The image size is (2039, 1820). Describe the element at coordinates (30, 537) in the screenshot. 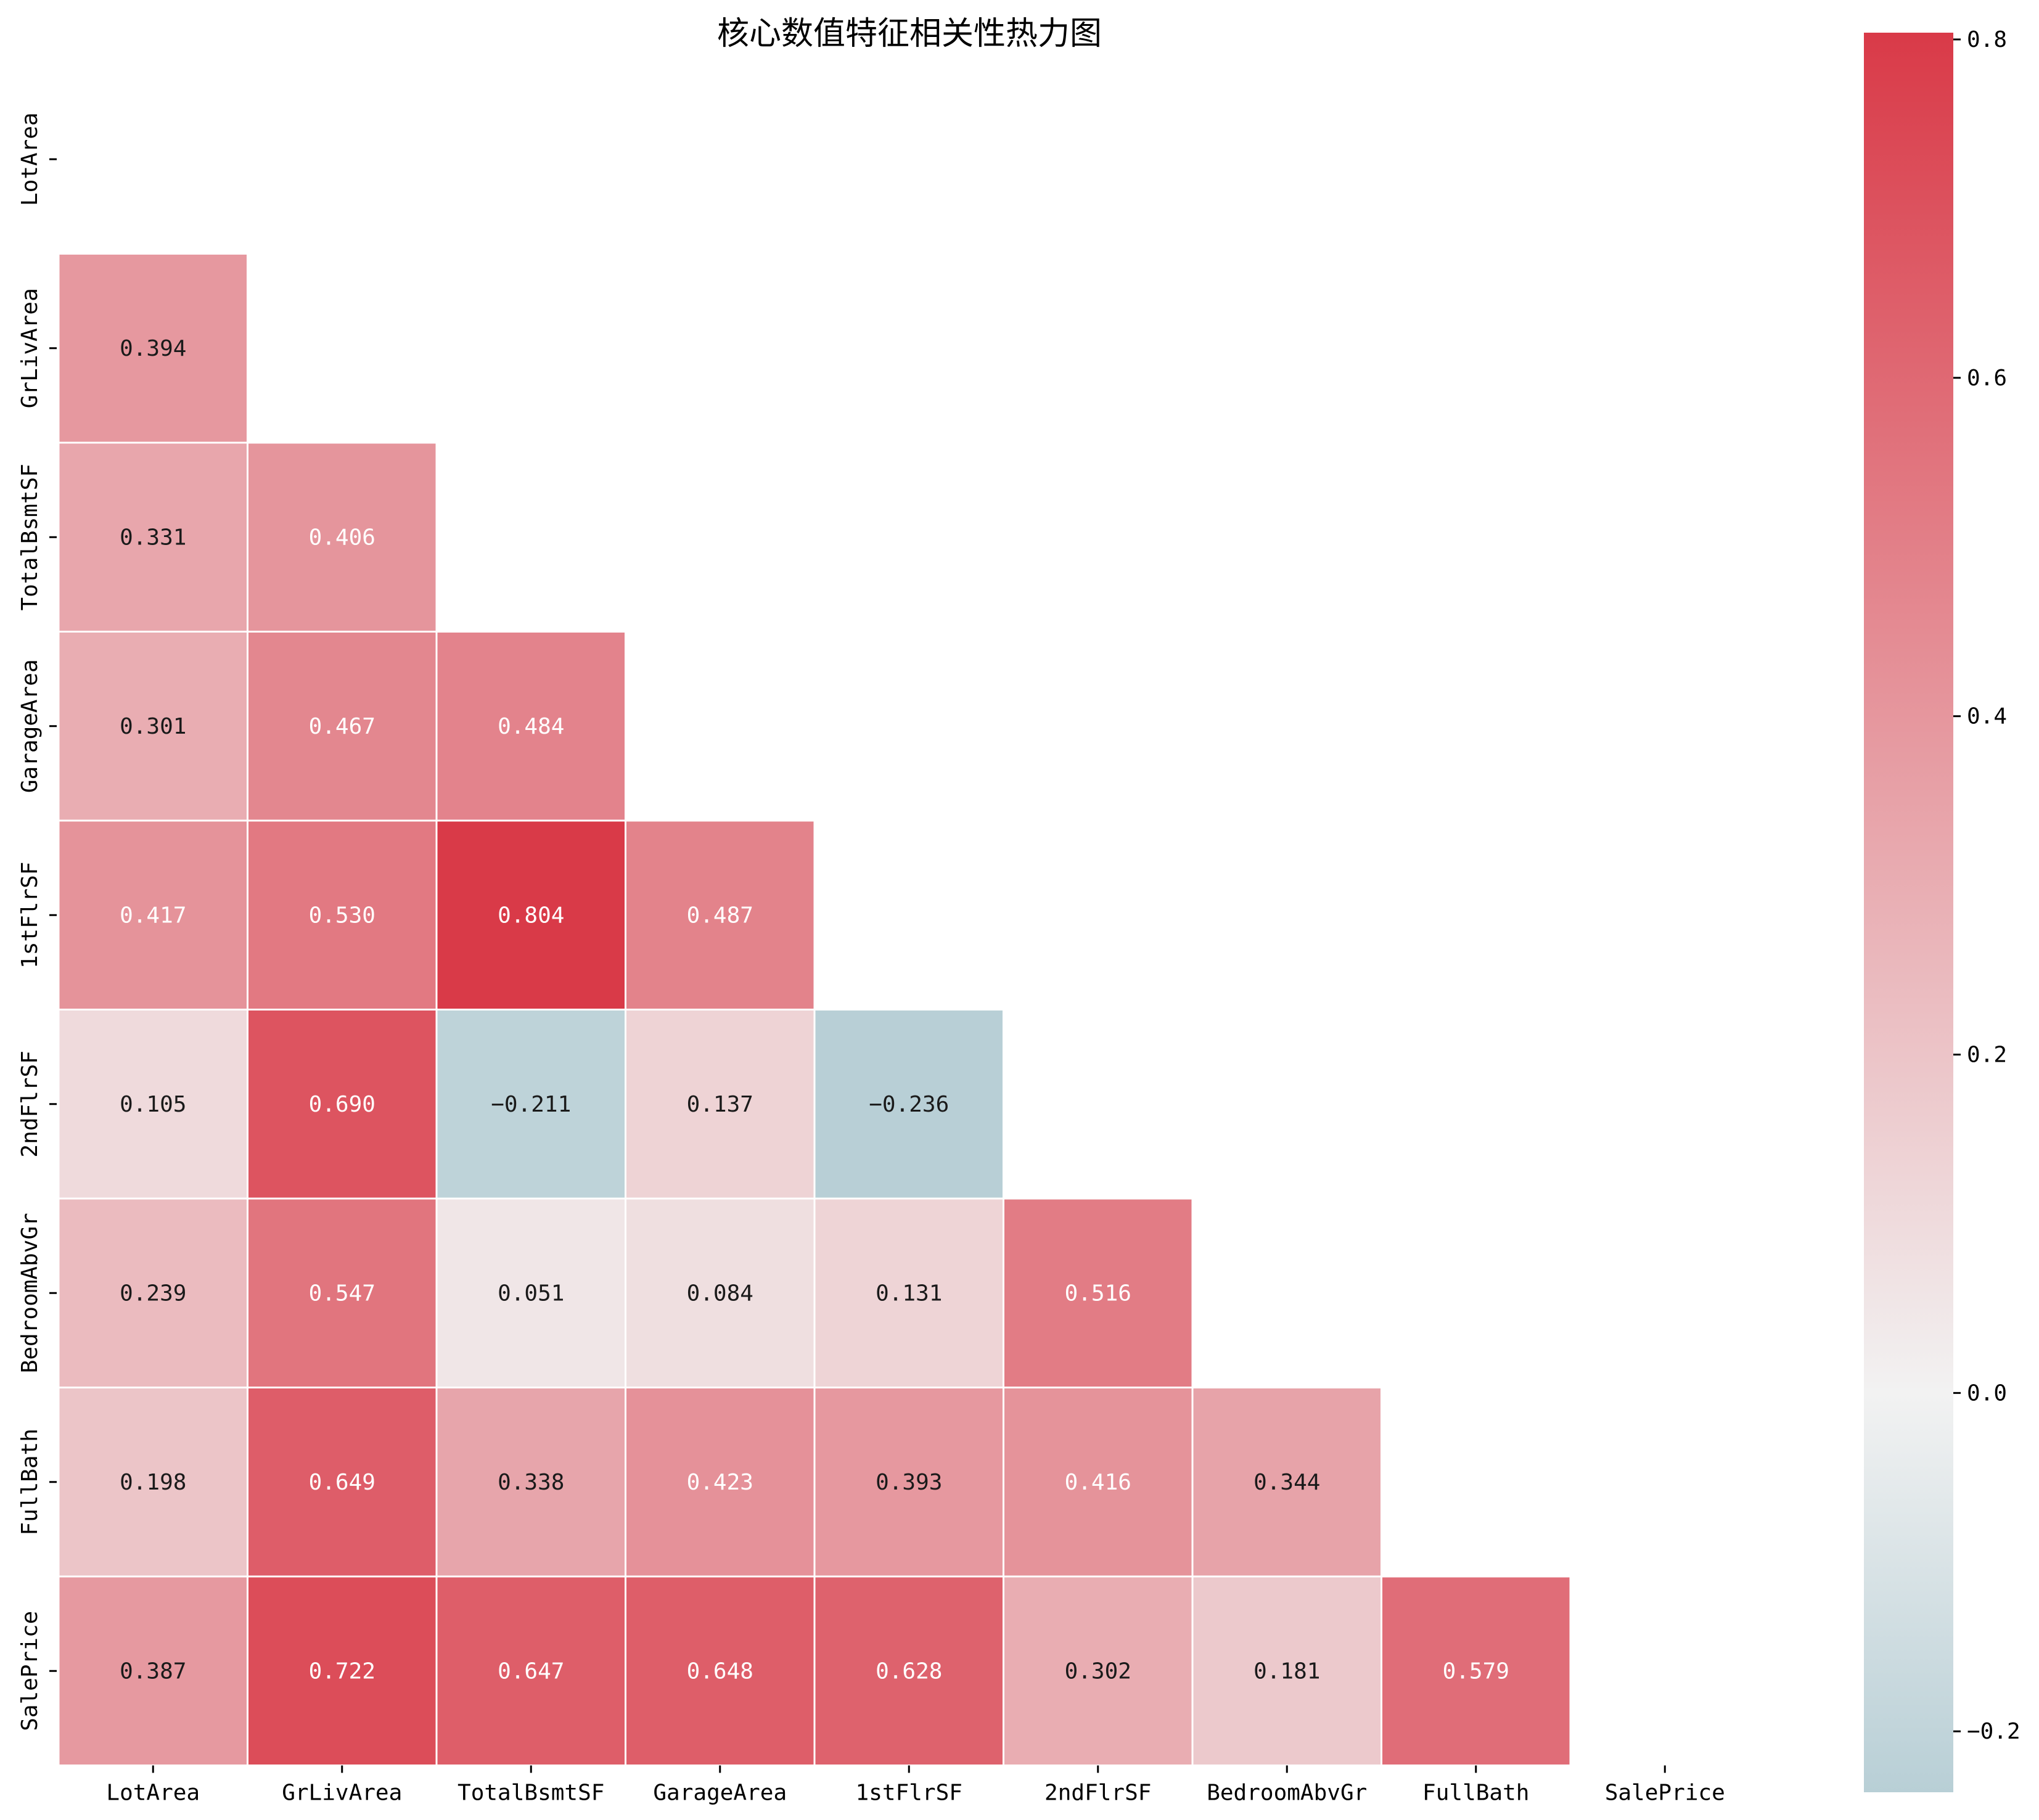

I see `y-axis-tick-label: TotalBsmtSF` at that location.